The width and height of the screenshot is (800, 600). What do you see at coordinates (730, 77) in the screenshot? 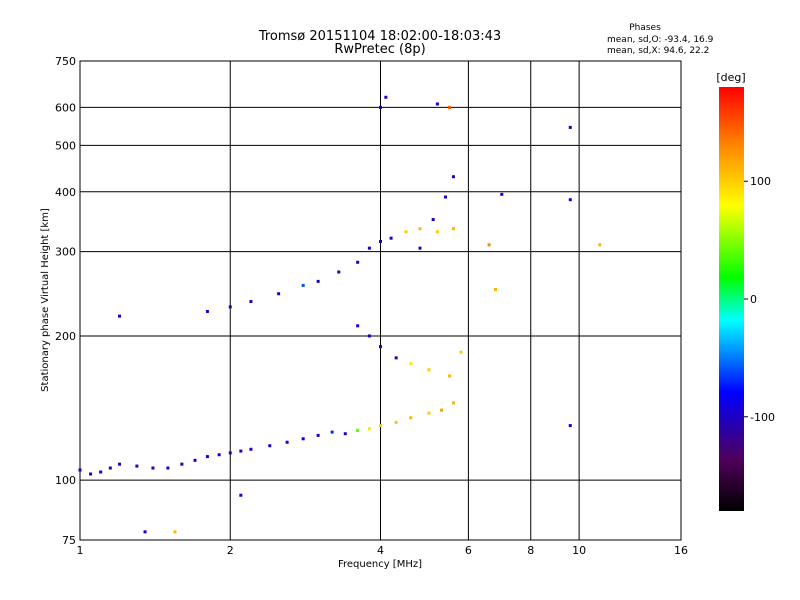
I see `colorbar-label: [deg]` at bounding box center [730, 77].